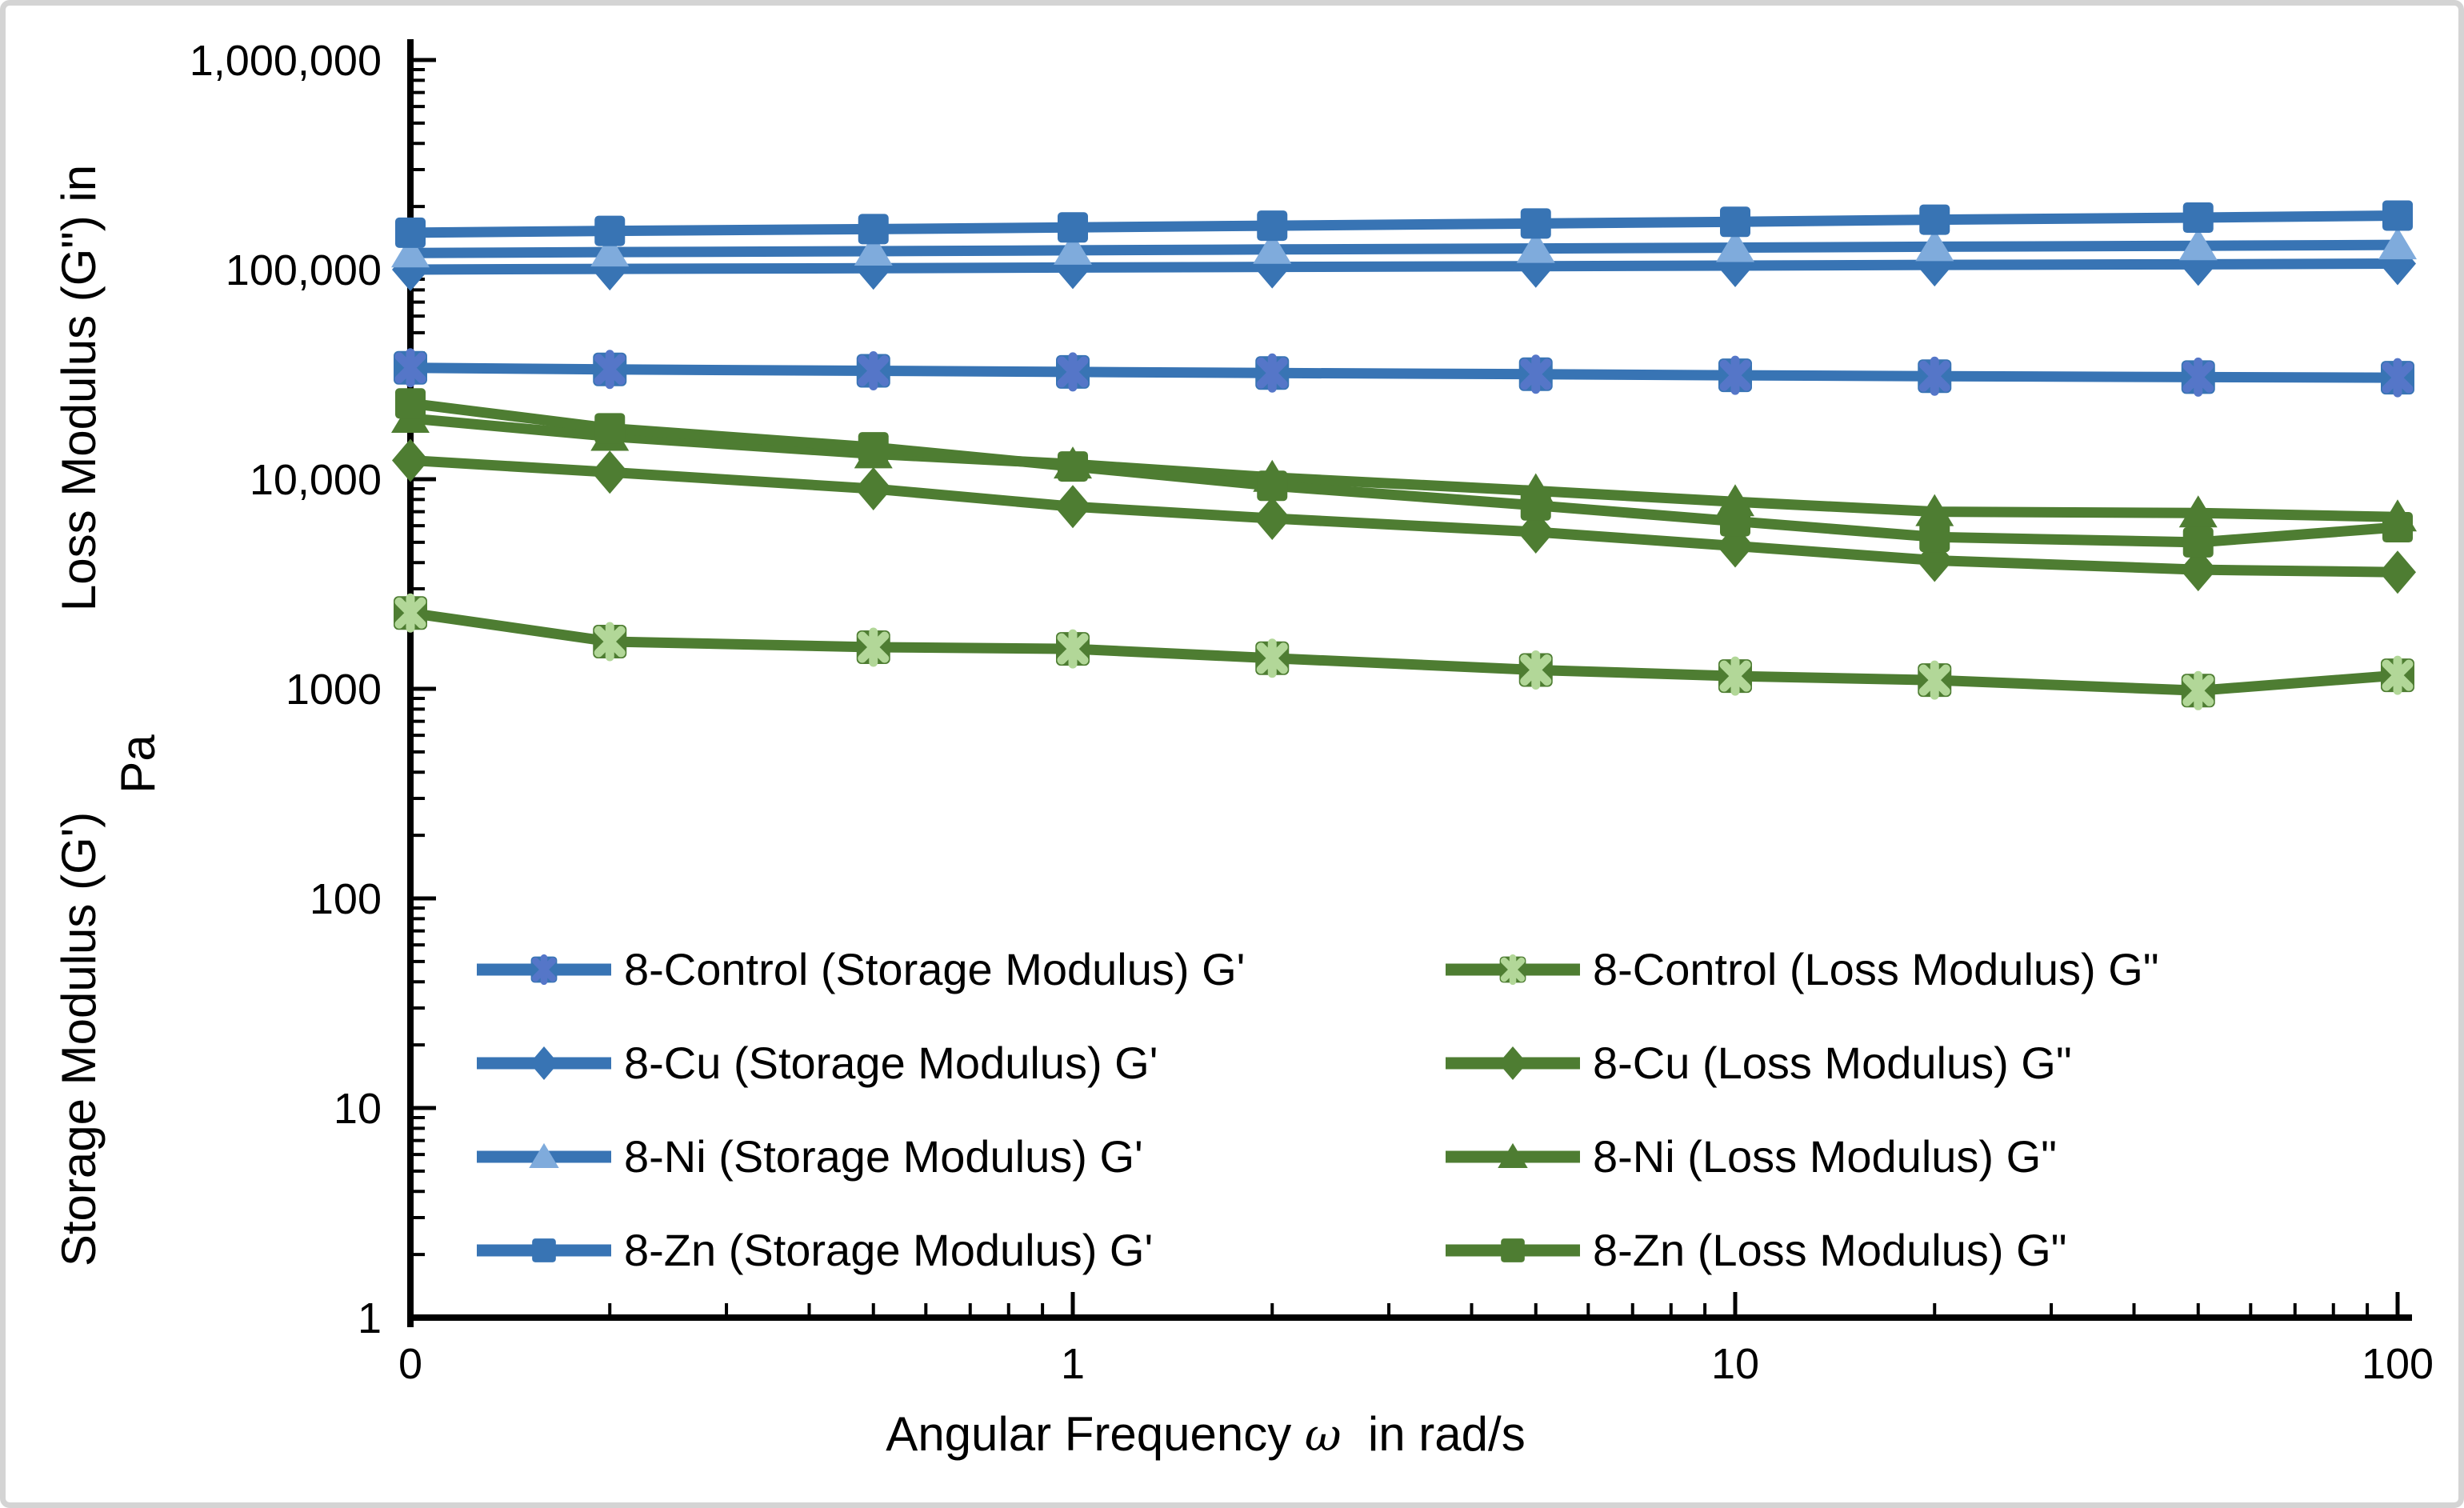 The width and height of the screenshot is (2464, 1508). I want to click on series-8-zn-loss-modulus-g, so click(1404, 473).